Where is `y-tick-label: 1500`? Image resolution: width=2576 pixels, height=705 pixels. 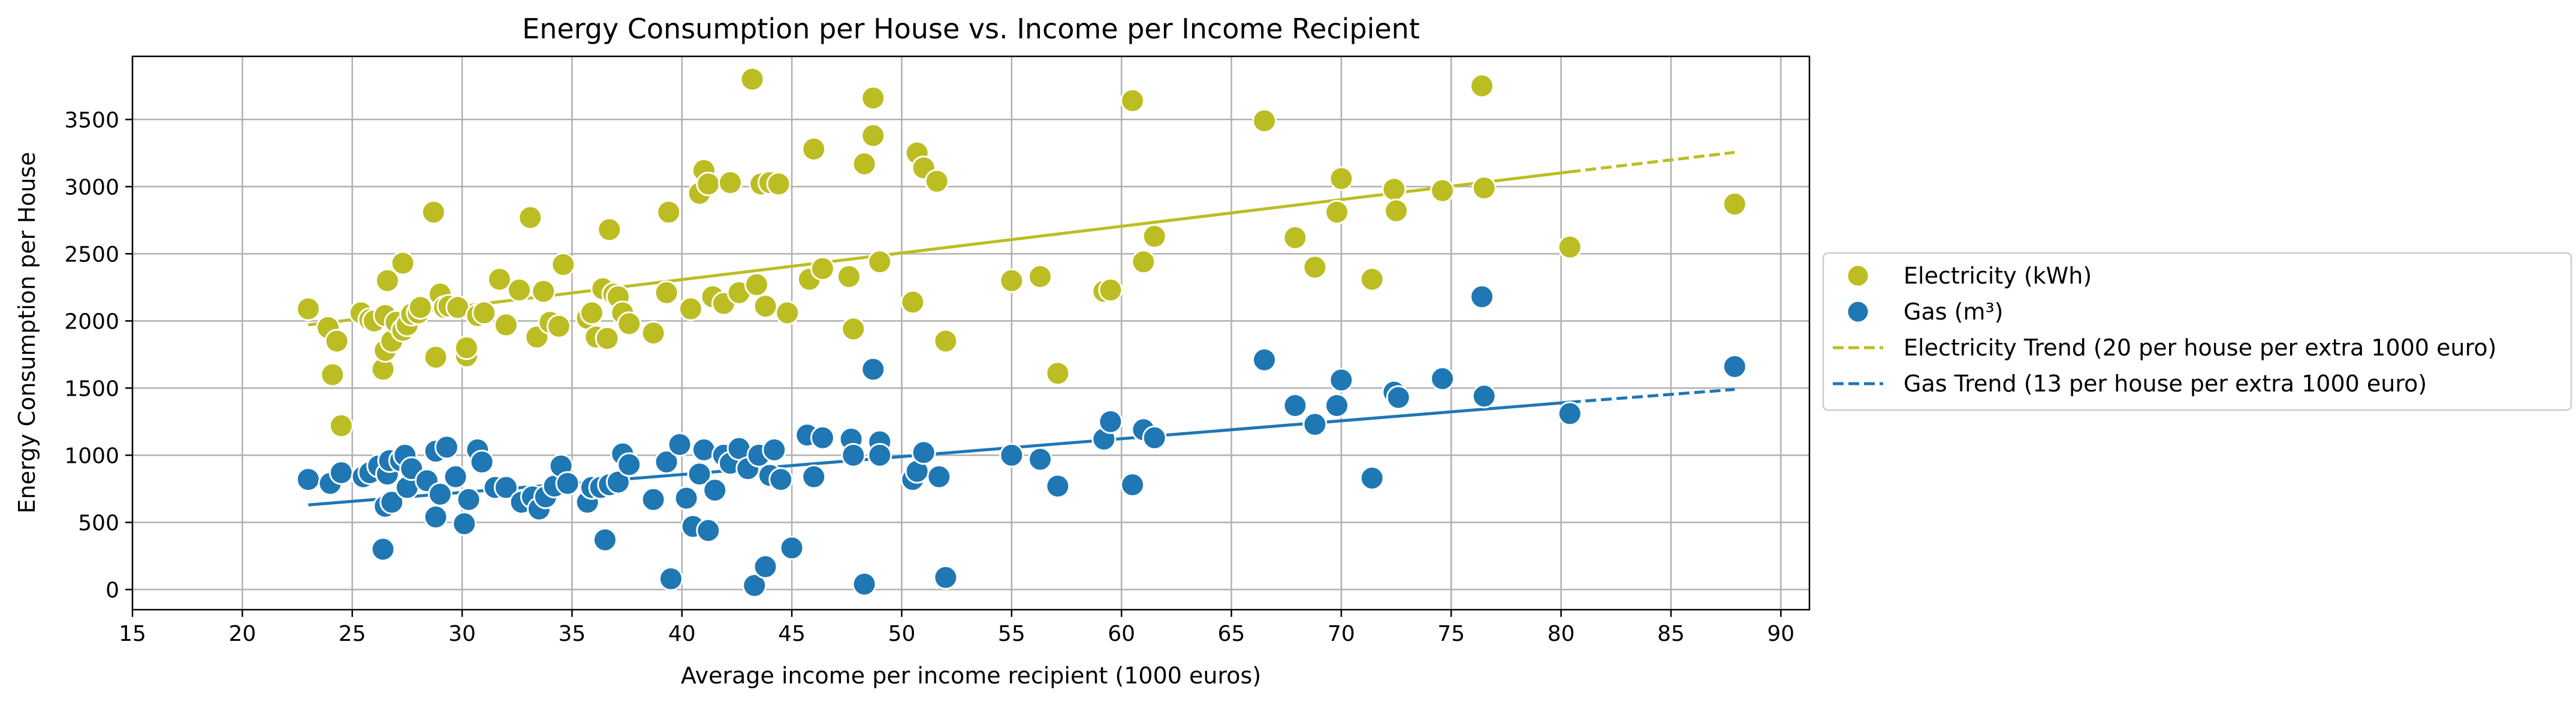
y-tick-label: 1500 is located at coordinates (92, 389).